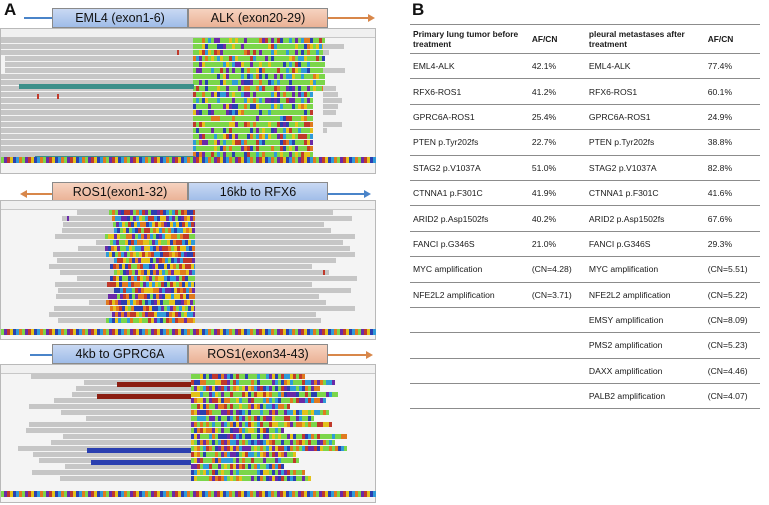 The image size is (769, 505). What do you see at coordinates (732, 39) in the screenshot?
I see `table-header-cell: AF/CN` at bounding box center [732, 39].